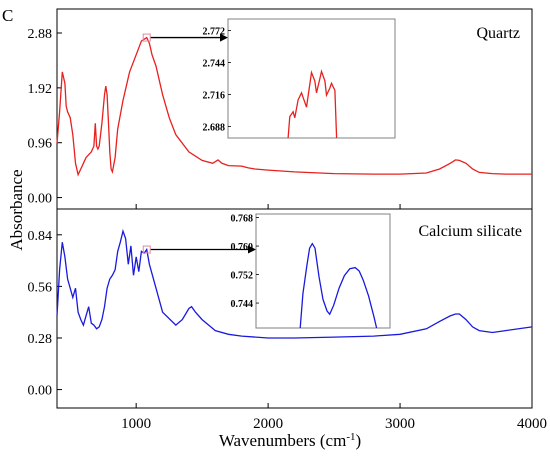  I want to click on x-tick-label: 4000, so click(532, 424).